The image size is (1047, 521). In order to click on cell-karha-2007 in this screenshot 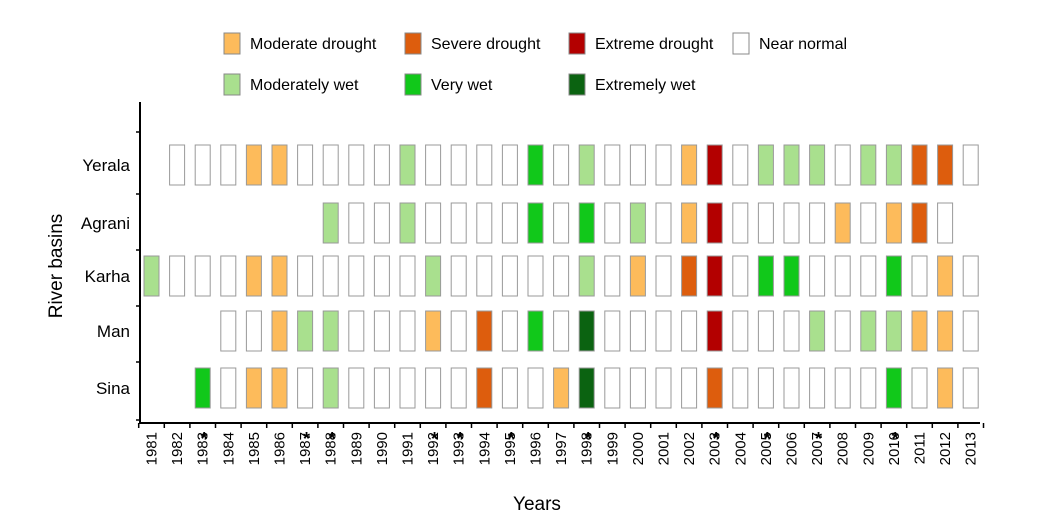, I will do `click(817, 276)`.